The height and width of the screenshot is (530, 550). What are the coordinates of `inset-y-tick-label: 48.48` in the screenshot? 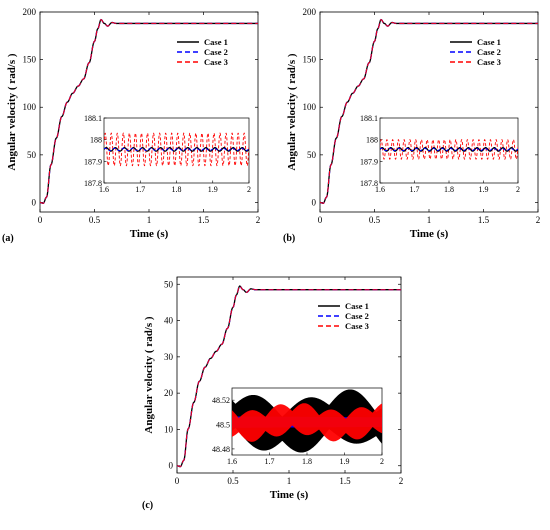 It's located at (221, 449).